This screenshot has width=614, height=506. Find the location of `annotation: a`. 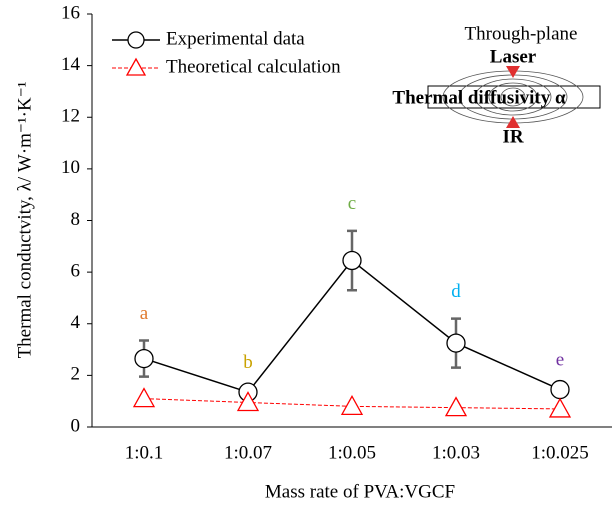

annotation: a is located at coordinates (144, 313).